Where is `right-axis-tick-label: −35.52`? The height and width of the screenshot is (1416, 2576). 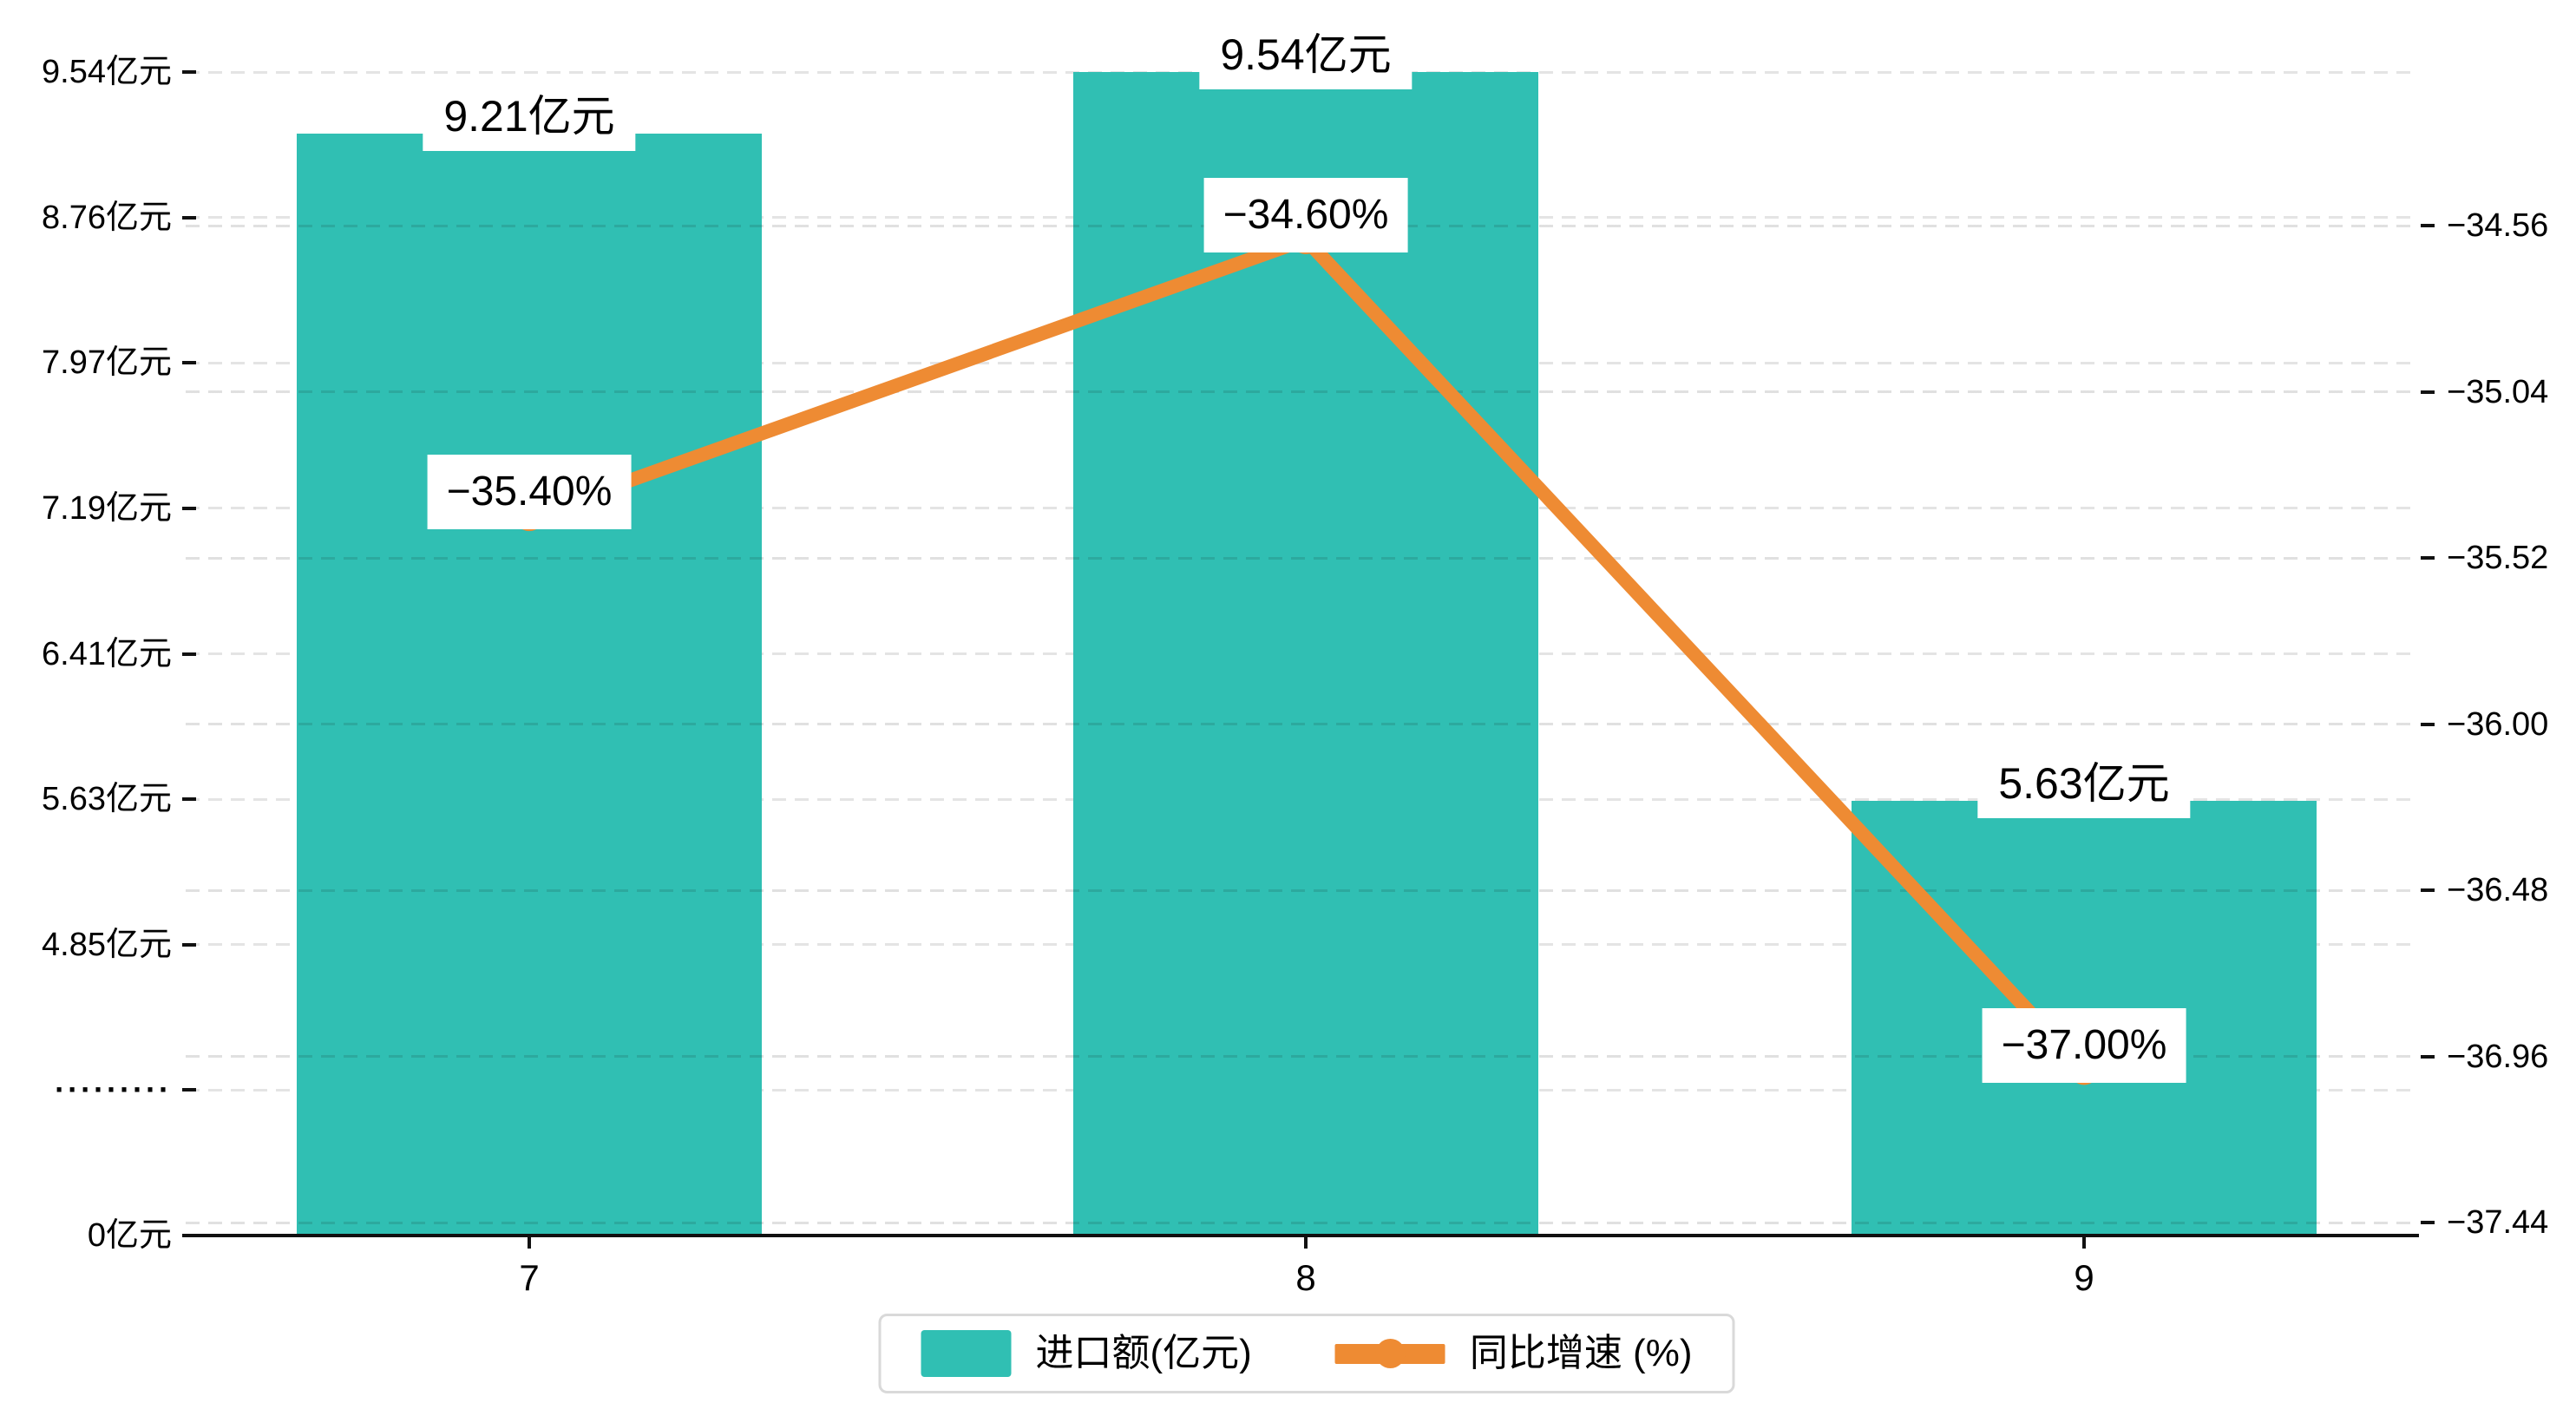
right-axis-tick-label: −35.52 is located at coordinates (2498, 558).